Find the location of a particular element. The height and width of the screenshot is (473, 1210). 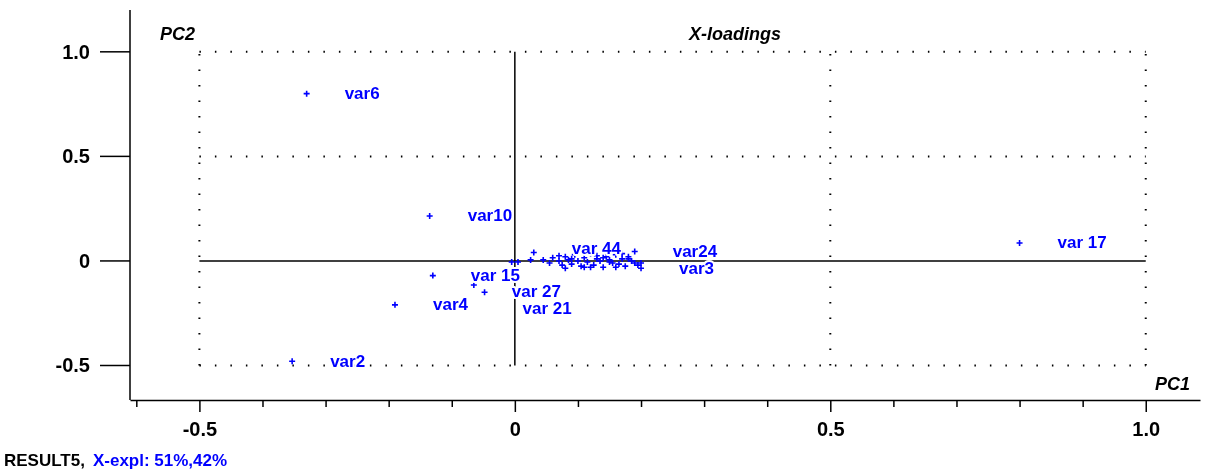

y-tick-label: 1.0 is located at coordinates (76, 51).